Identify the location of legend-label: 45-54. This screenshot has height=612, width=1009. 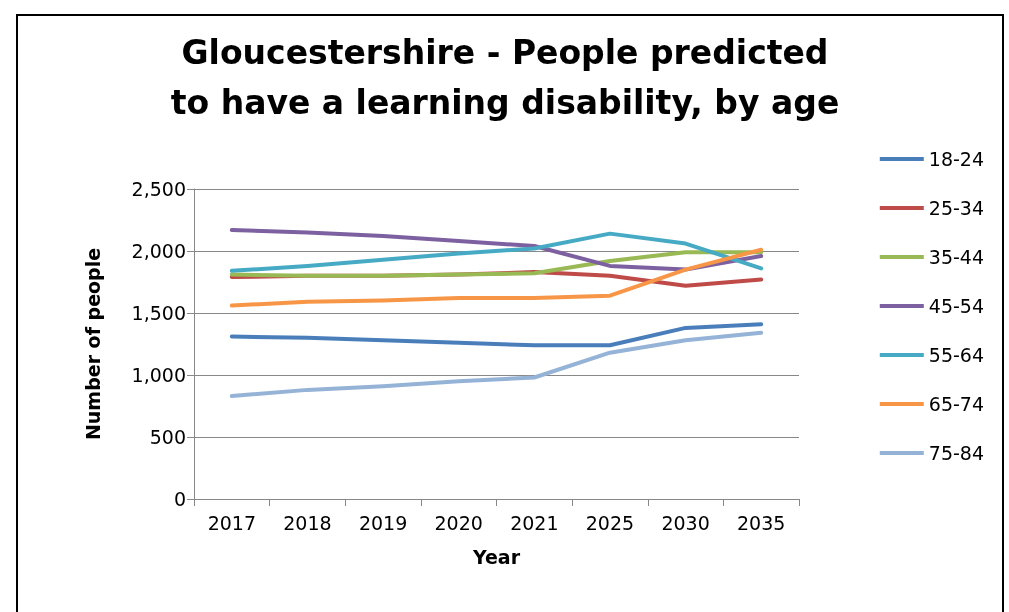
(956, 306).